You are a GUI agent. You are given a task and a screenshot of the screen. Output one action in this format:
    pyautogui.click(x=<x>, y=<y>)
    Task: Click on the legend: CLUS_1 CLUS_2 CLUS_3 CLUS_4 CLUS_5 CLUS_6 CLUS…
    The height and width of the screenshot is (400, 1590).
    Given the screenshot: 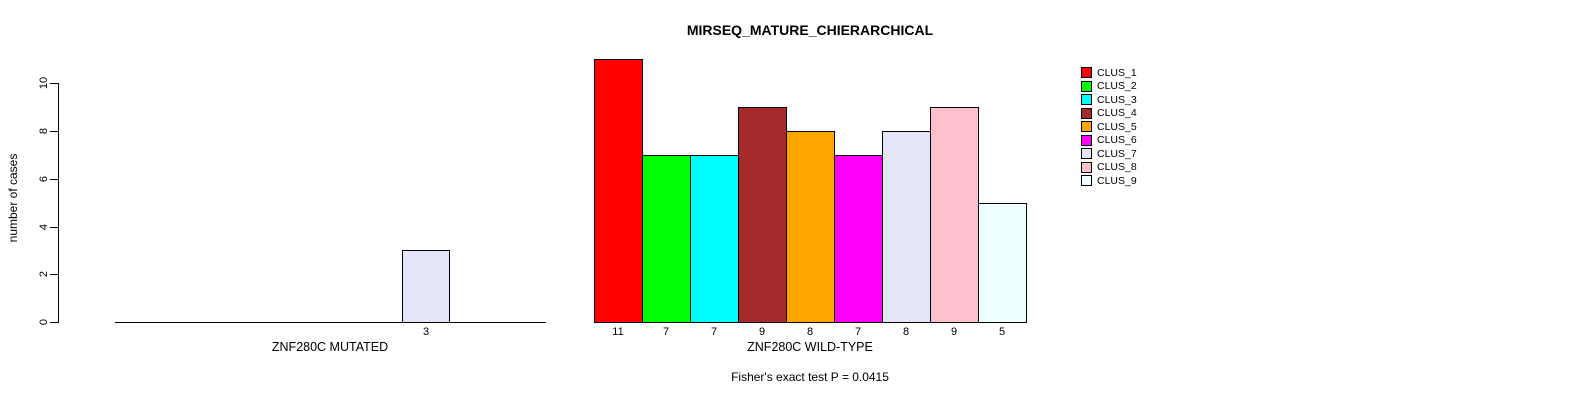 What is the action you would take?
    pyautogui.click(x=1109, y=127)
    